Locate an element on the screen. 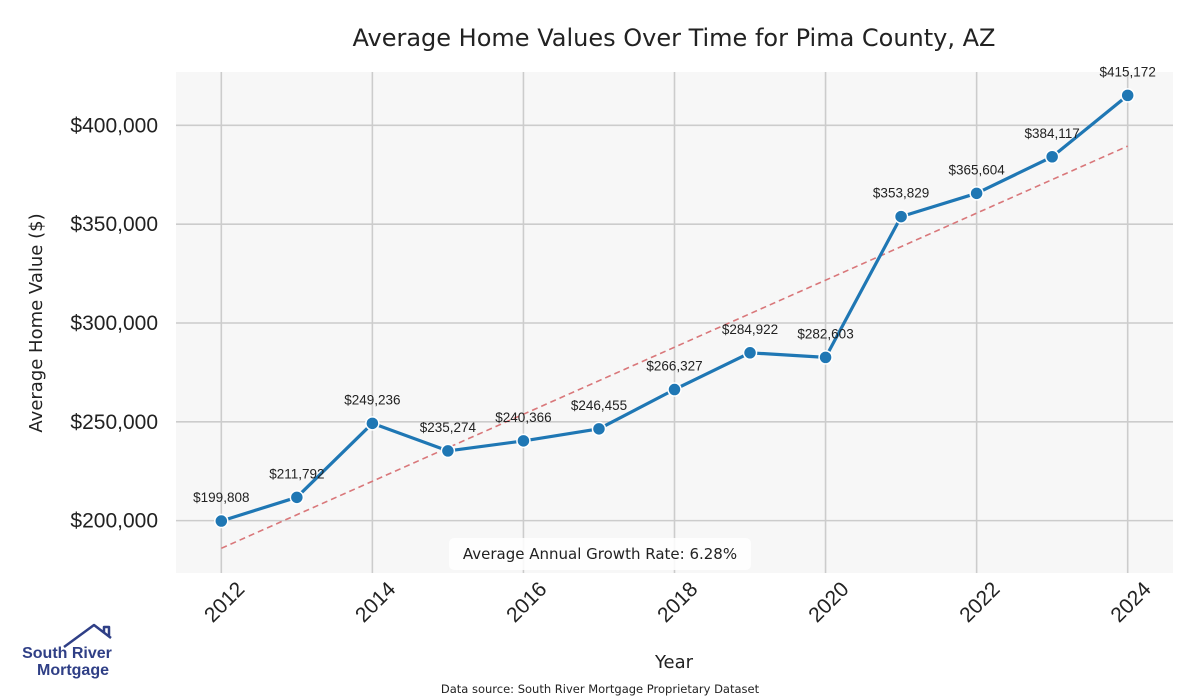 The height and width of the screenshot is (700, 1200). data-label: $282,603 is located at coordinates (825, 333).